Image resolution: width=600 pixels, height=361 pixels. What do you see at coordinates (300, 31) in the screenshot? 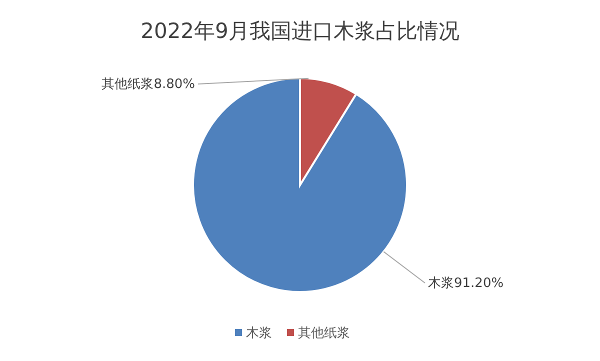
I see `chart-title: 2022年9月我国进口木浆占比情况` at bounding box center [300, 31].